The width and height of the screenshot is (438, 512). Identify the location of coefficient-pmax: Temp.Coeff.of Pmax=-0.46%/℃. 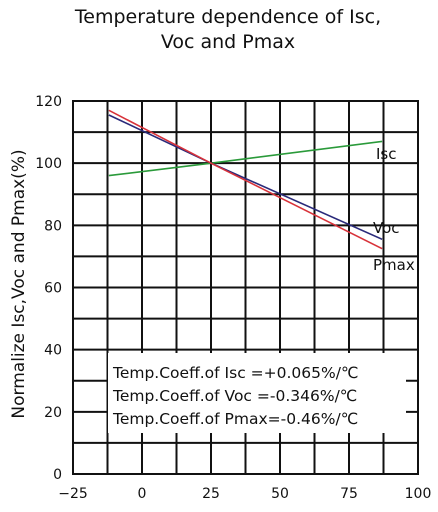
(235, 419).